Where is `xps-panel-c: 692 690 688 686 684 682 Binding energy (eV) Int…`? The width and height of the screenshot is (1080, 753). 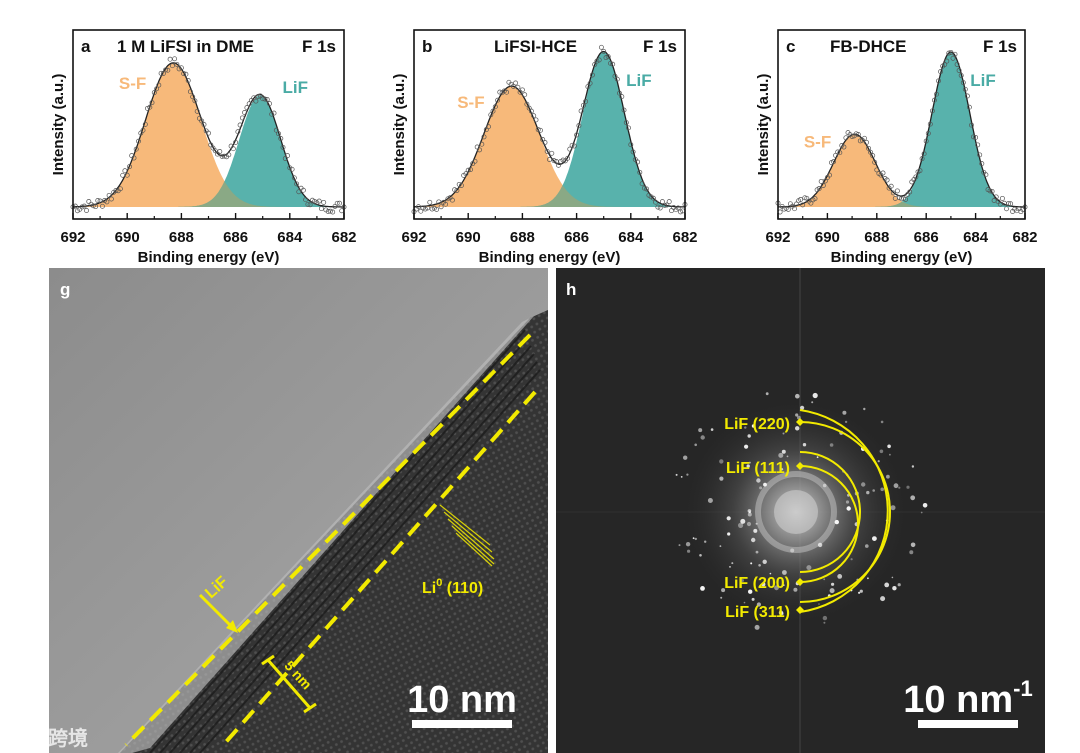 xps-panel-c: 692 690 688 686 684 682 Binding energy (eV) Int… is located at coordinates (896, 147).